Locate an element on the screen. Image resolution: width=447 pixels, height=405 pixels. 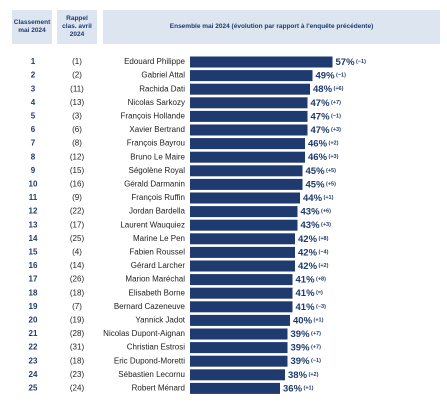
rank: 3 is located at coordinates (33, 88).